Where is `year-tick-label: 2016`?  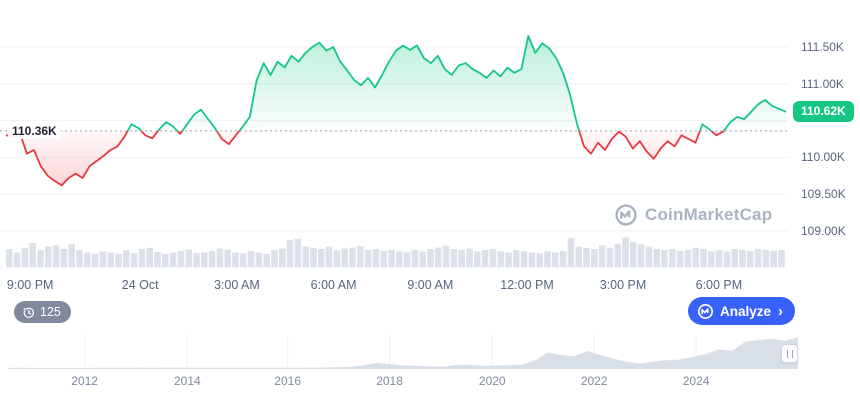 year-tick-label: 2016 is located at coordinates (288, 381).